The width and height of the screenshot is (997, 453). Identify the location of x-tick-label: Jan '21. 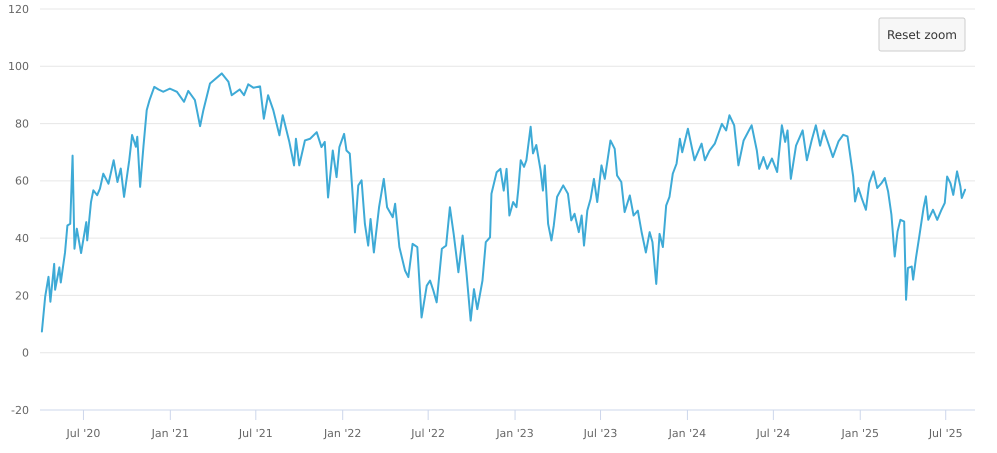
(170, 433).